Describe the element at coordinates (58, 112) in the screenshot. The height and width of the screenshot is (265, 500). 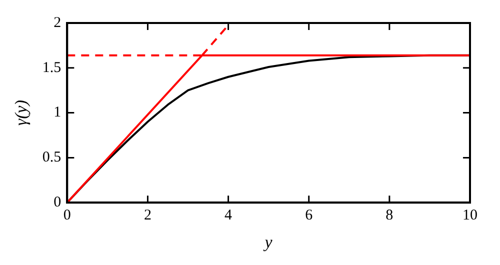
I see `y-tick-label: 1` at that location.